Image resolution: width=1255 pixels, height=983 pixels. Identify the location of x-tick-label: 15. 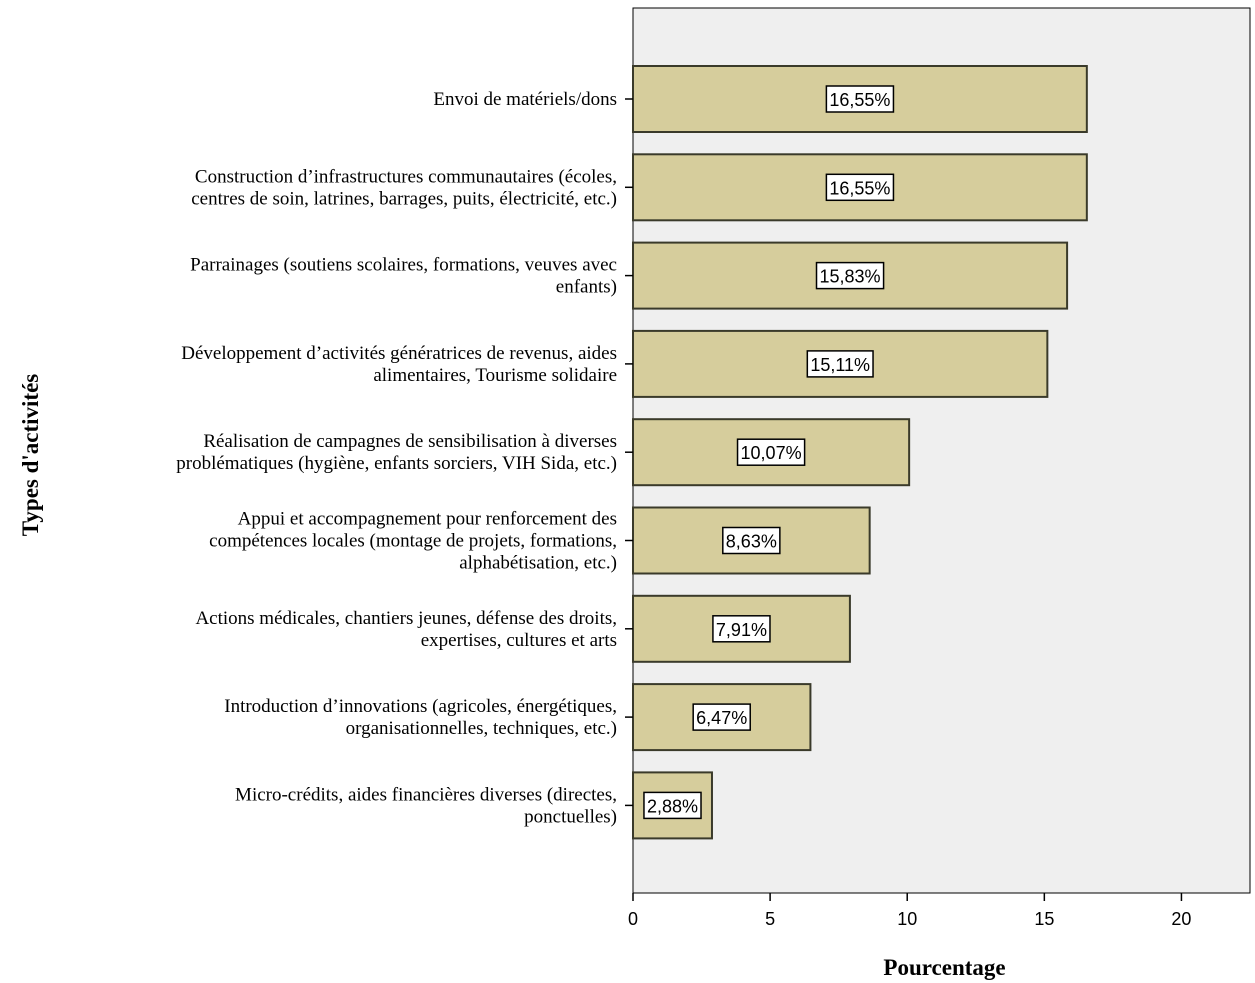
(1044, 919).